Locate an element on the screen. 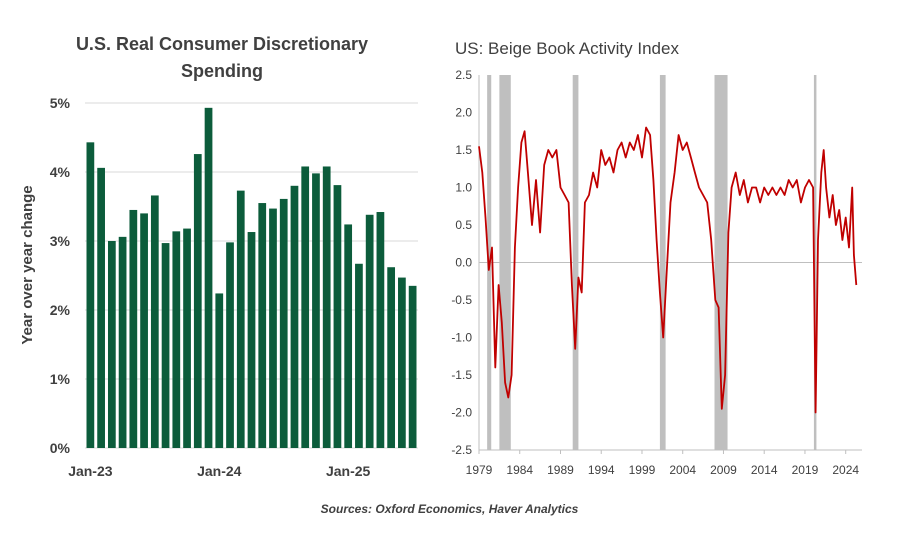 The width and height of the screenshot is (899, 550). y-tick-label: 3% is located at coordinates (60, 241).